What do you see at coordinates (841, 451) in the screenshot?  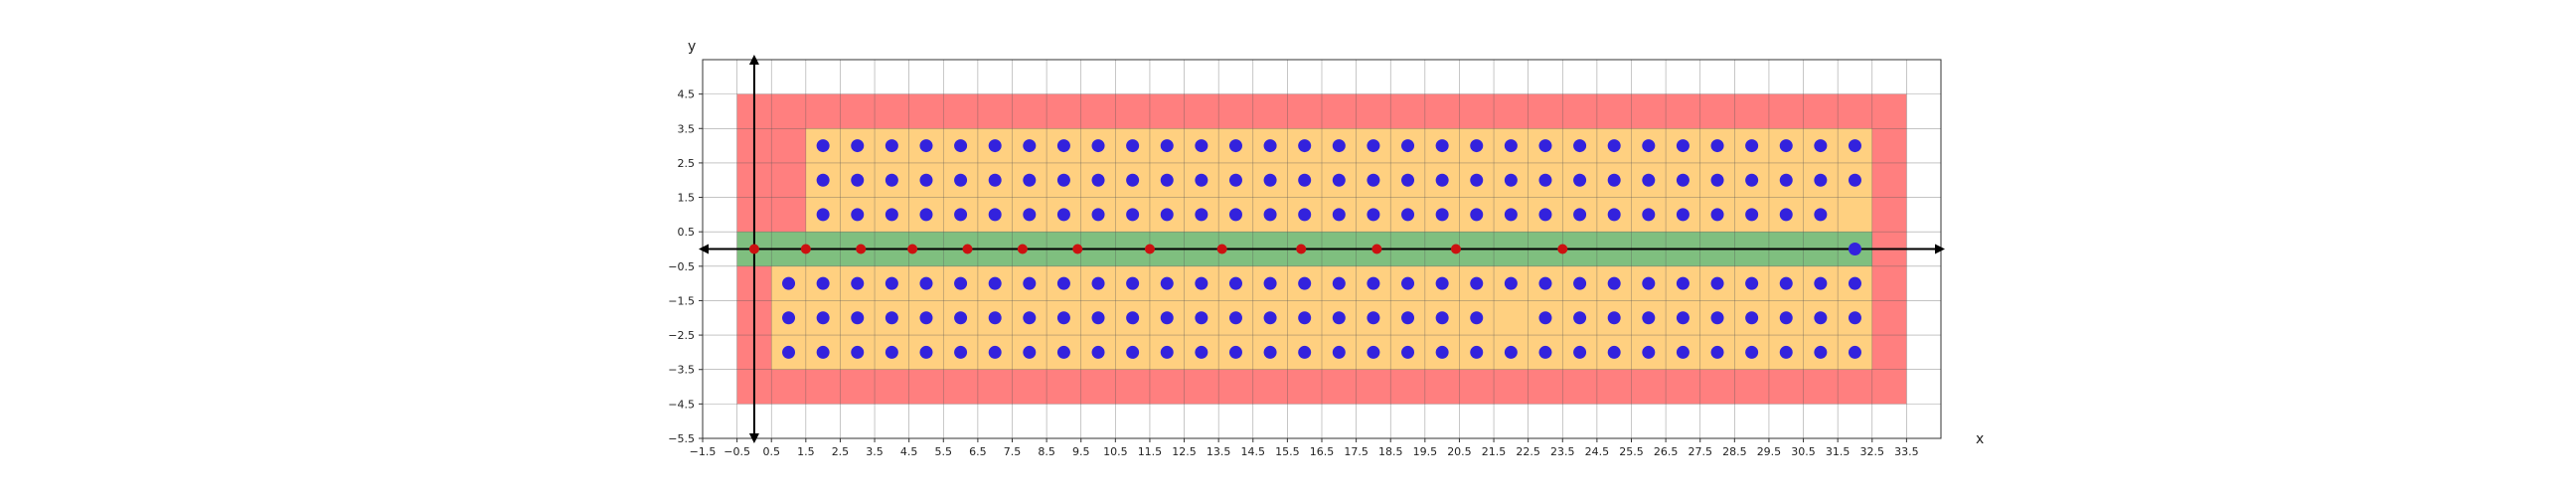 I see `x-tick-label: 2.5` at bounding box center [841, 451].